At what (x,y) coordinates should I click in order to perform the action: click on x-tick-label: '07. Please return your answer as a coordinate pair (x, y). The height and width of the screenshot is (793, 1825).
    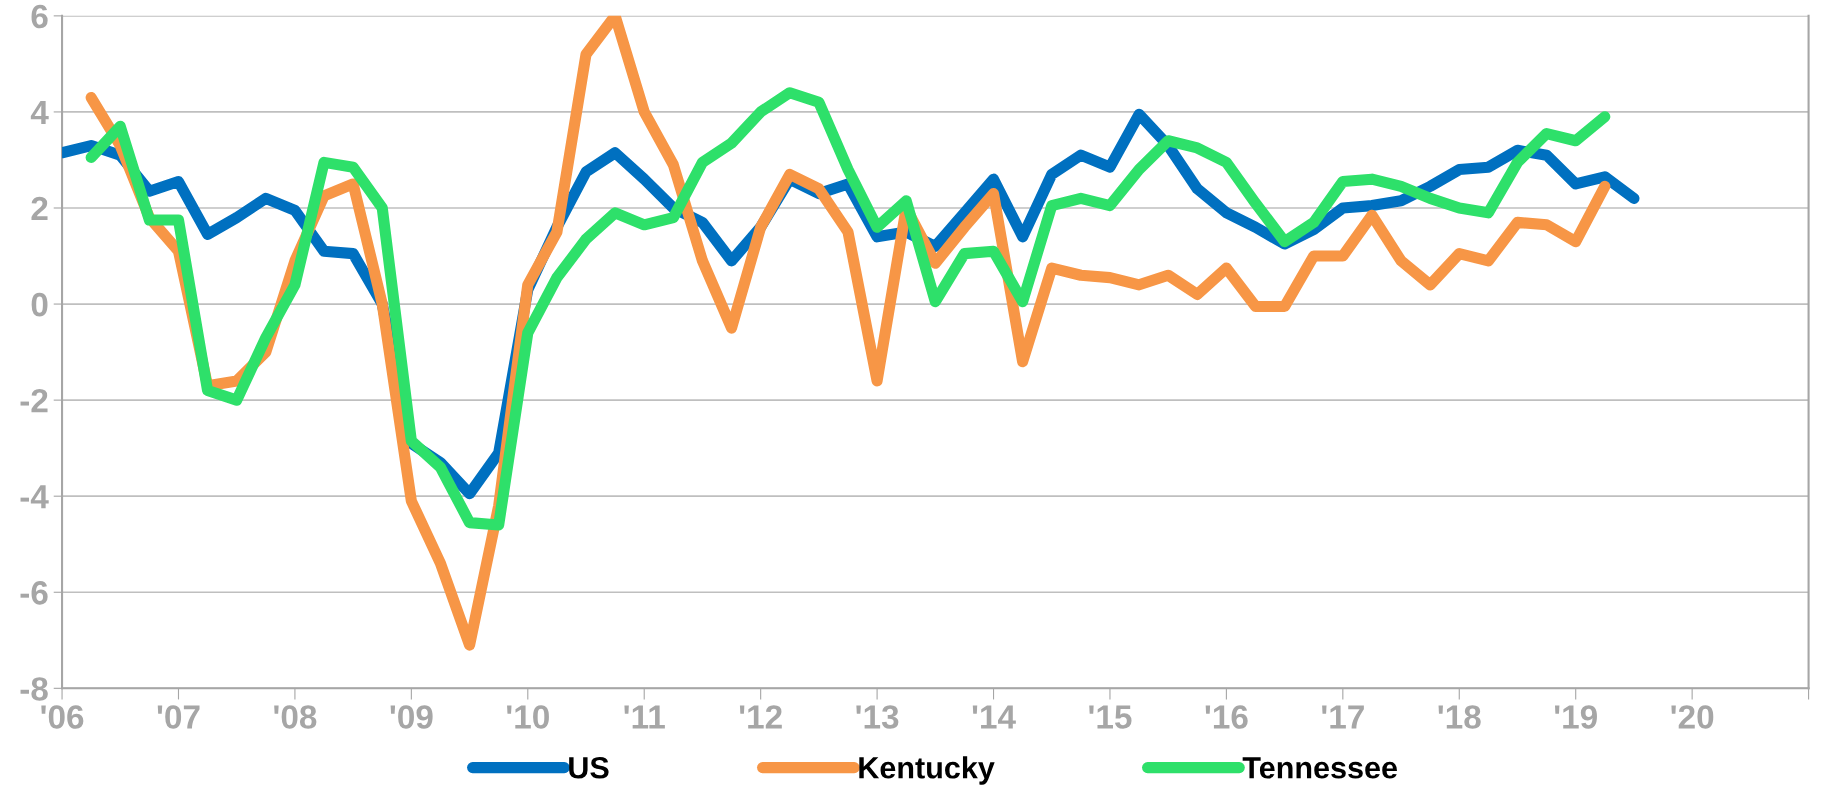
    Looking at the image, I should click on (178, 717).